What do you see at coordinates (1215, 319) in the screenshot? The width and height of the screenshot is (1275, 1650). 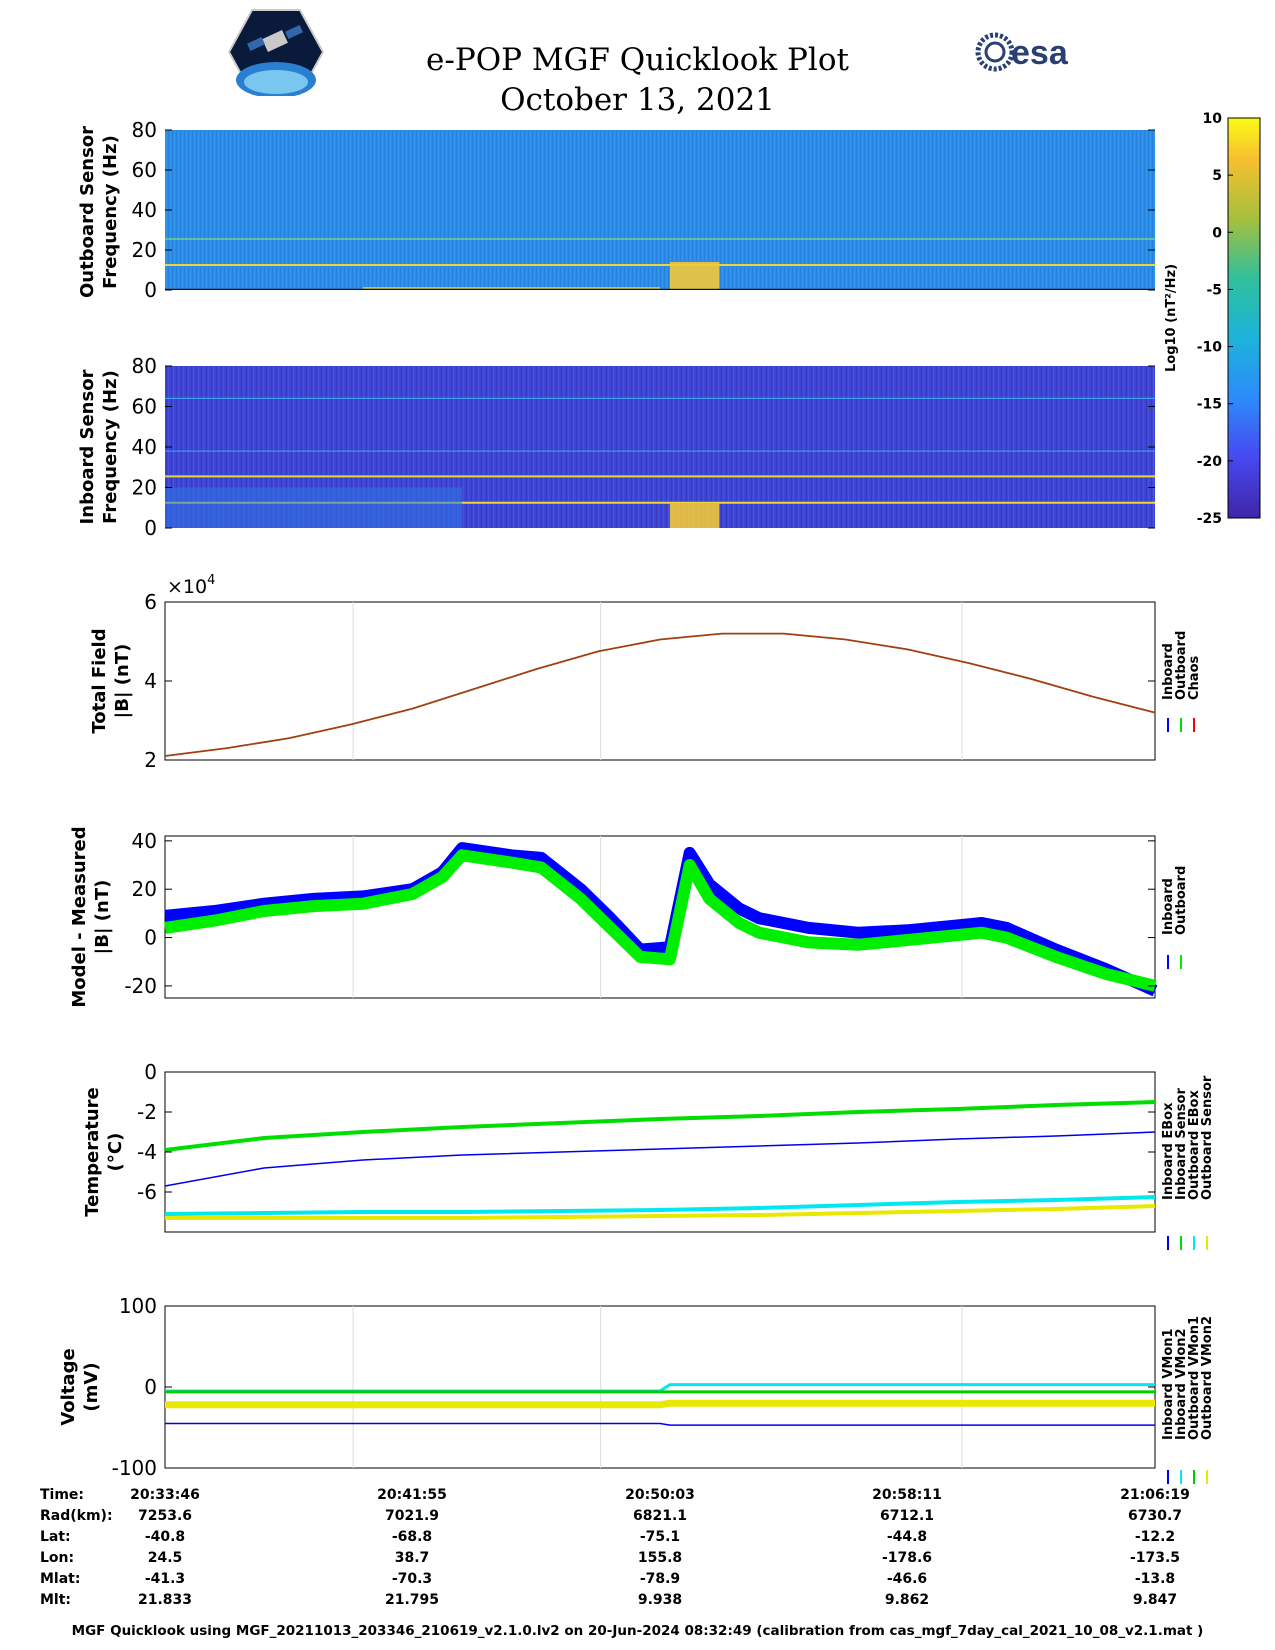 I see `colorbar-ticks: 10 5 0 -5 -10 -15 -20 -25` at bounding box center [1215, 319].